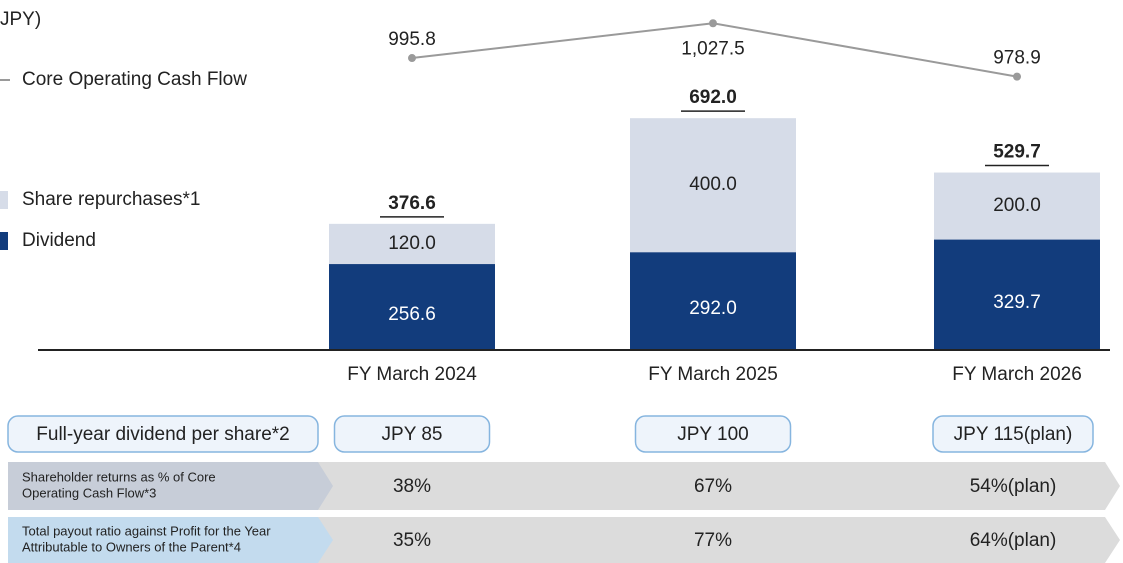  Describe the element at coordinates (1017, 374) in the screenshot. I see `x-tick-label: FY March 2026` at that location.